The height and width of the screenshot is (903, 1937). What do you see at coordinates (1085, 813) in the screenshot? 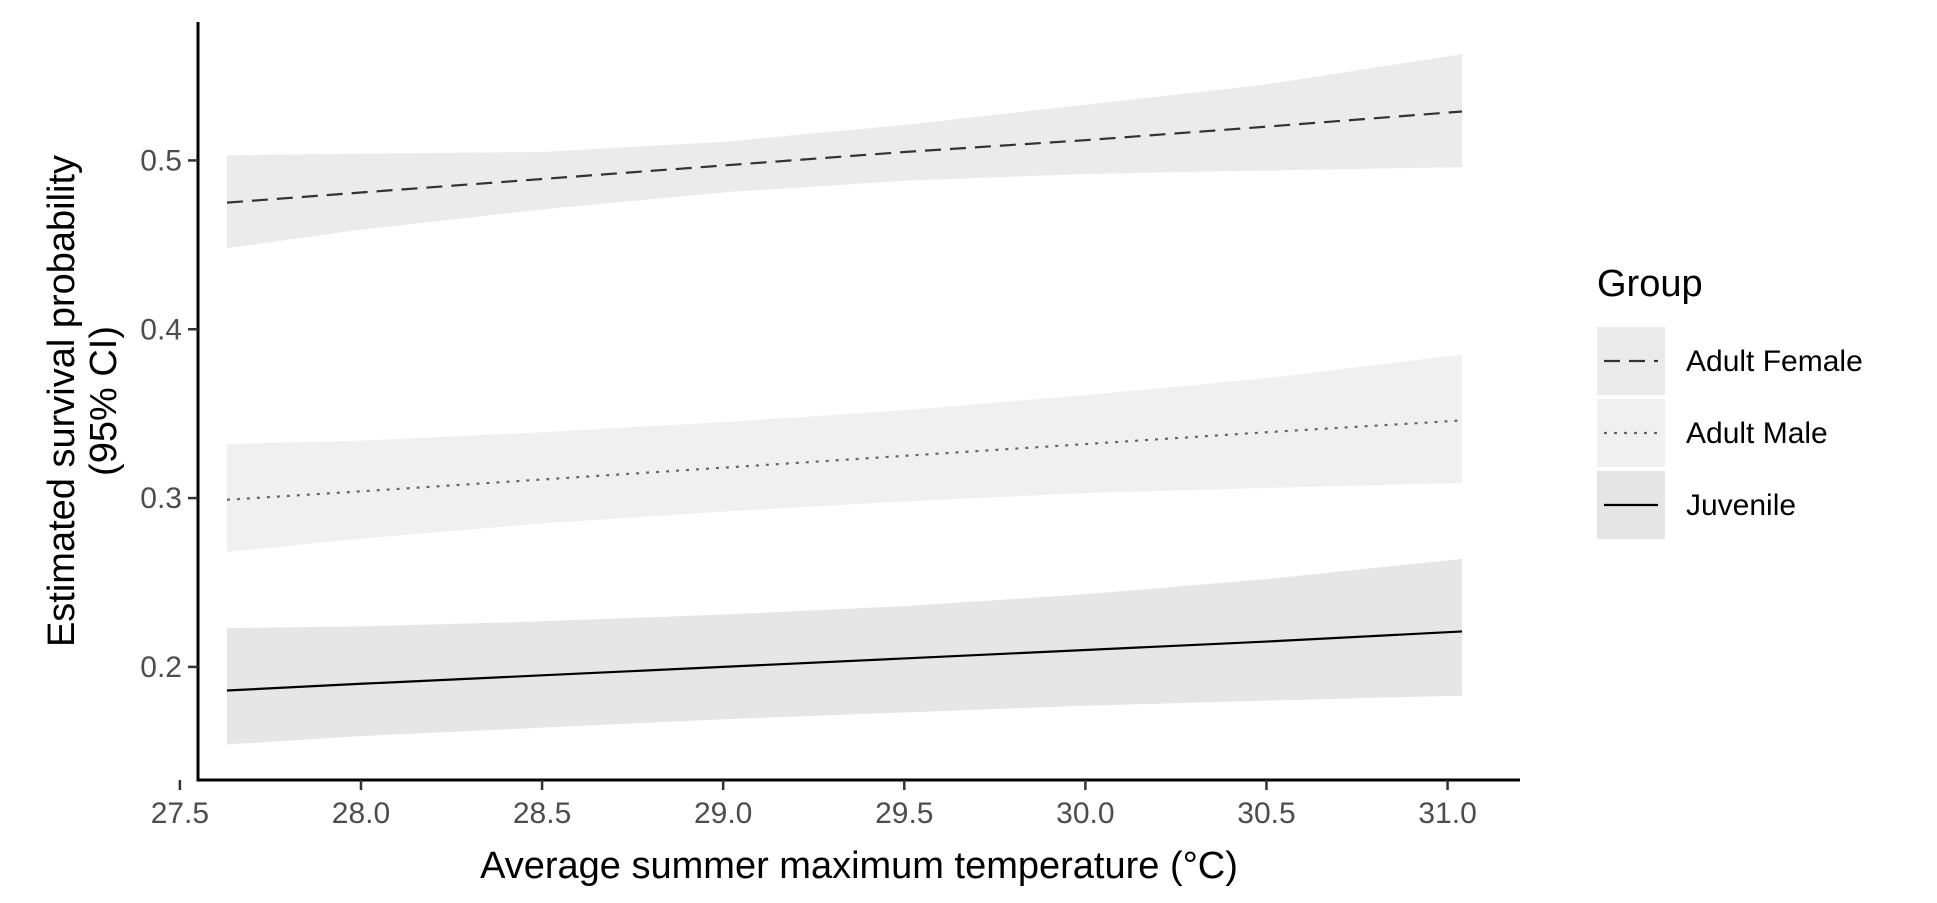
I see `x-tick-label: 30.0` at bounding box center [1085, 813].